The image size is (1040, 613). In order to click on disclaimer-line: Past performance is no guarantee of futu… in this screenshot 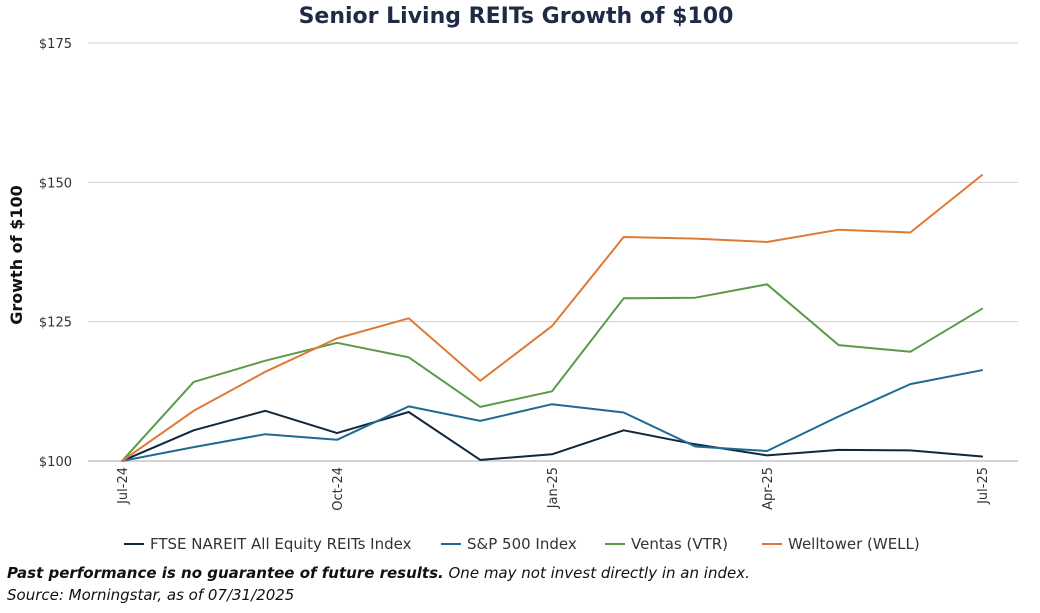, I will do `click(517, 573)`.